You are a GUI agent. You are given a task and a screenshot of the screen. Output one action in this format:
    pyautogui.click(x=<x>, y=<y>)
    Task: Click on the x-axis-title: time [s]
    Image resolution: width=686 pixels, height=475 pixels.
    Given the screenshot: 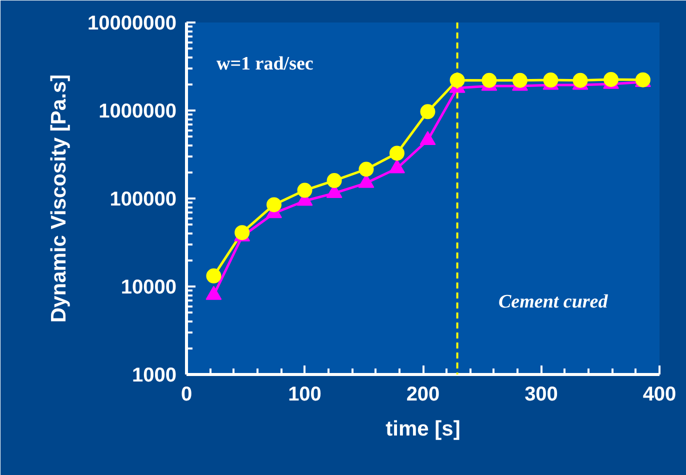 What is the action you would take?
    pyautogui.click(x=423, y=429)
    